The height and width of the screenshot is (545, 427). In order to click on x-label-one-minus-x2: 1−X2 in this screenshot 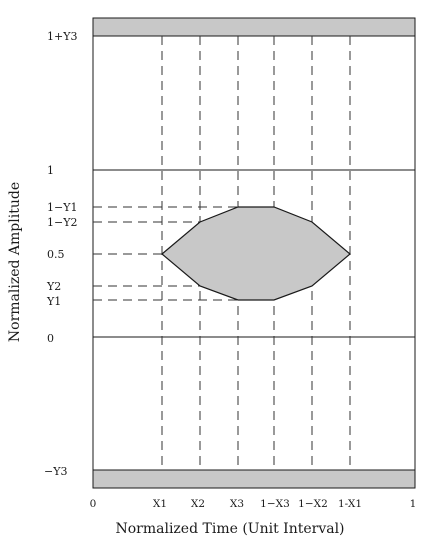, I will do `click(313, 504)`.